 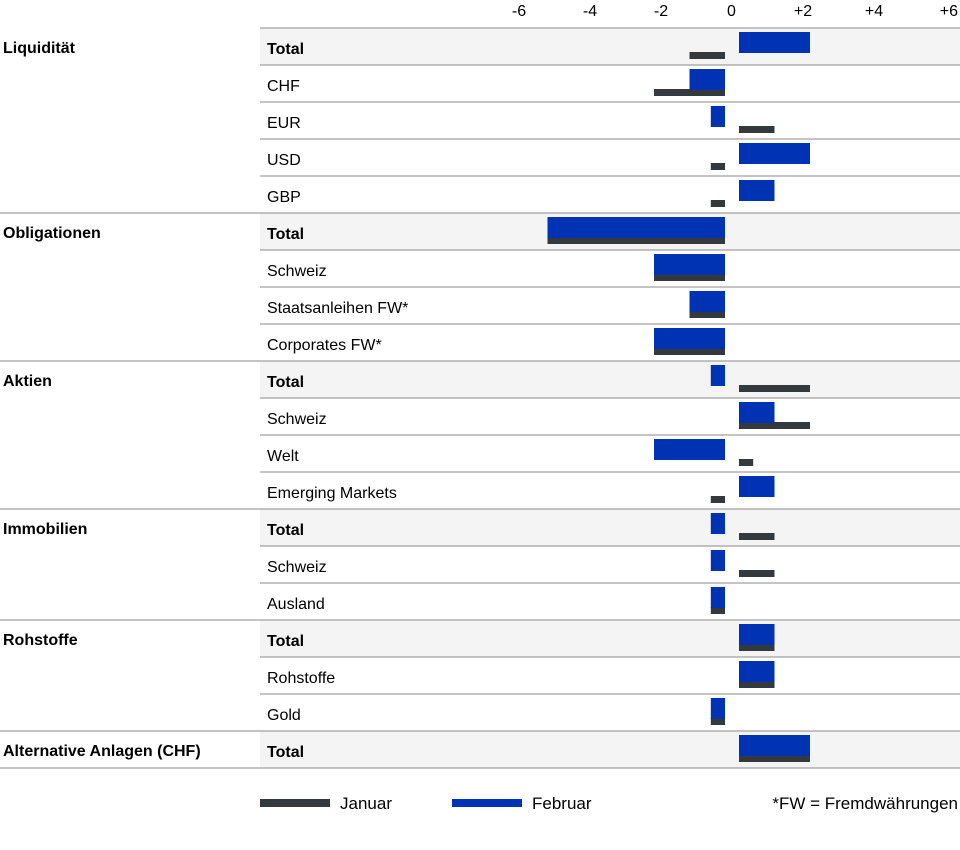 I want to click on bar-februar-rohstoffe-gold, so click(x=717, y=708).